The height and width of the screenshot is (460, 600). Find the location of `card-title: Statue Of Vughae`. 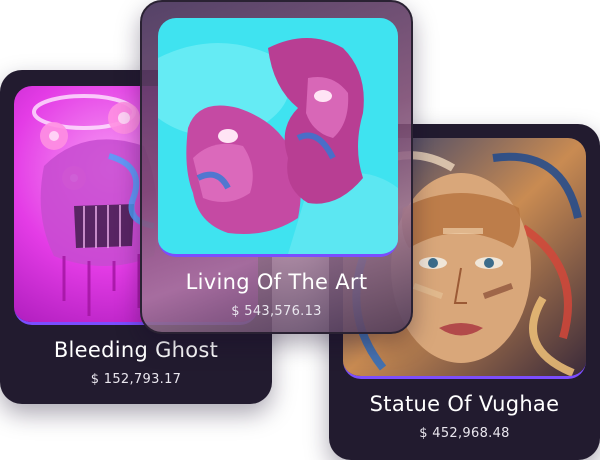

card-title: Statue Of Vughae is located at coordinates (464, 404).